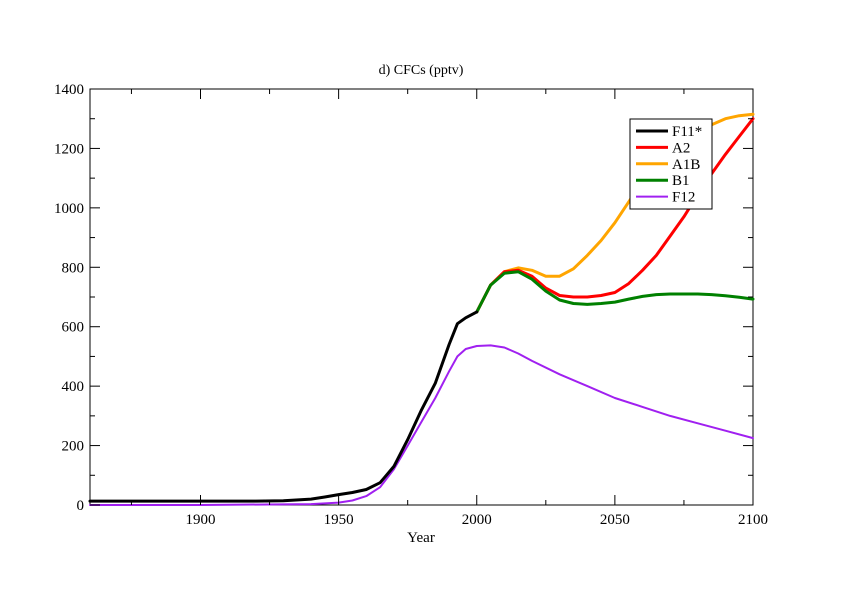  Describe the element at coordinates (421, 70) in the screenshot. I see `chart-title: d) CFCs (pptv)` at that location.